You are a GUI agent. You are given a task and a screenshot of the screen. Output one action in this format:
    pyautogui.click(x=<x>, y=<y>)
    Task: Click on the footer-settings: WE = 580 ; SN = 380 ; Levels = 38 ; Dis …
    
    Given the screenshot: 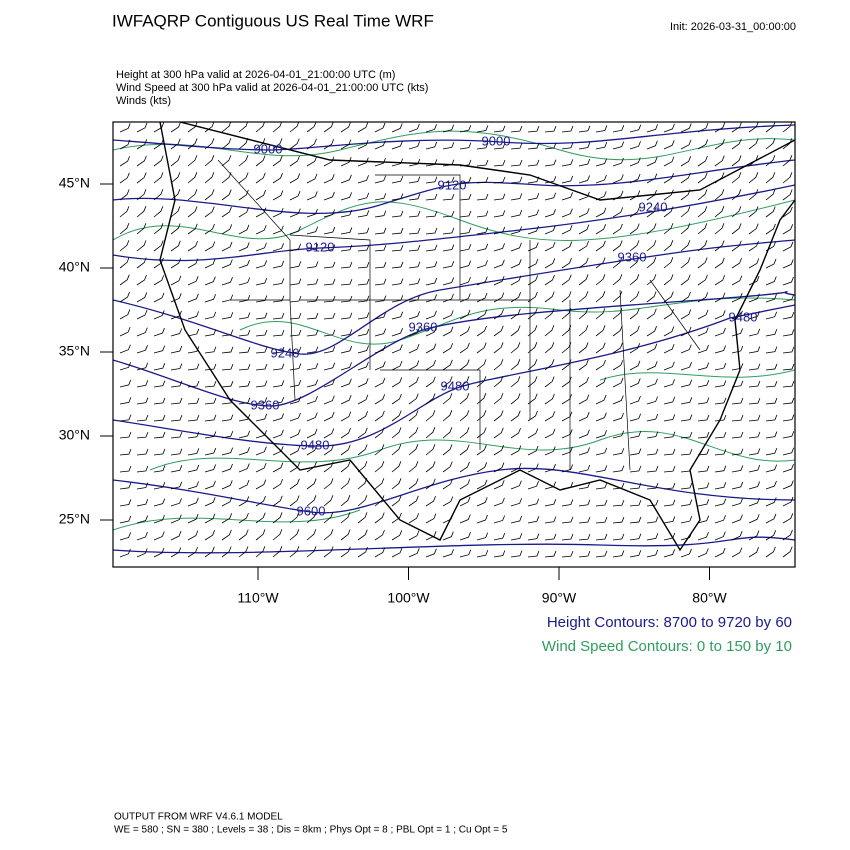 What is the action you would take?
    pyautogui.click(x=311, y=830)
    